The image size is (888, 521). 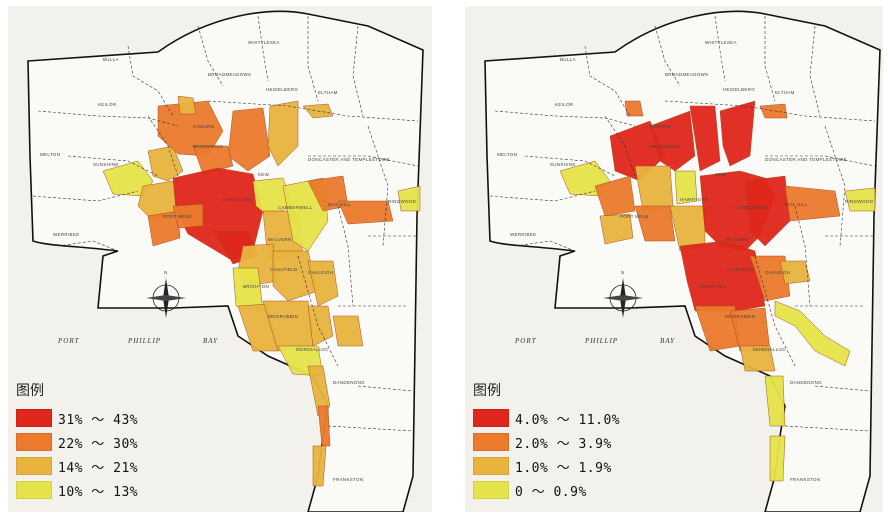 I want to click on legend-item: 0 ～ 0.9%, so click(x=546, y=490).